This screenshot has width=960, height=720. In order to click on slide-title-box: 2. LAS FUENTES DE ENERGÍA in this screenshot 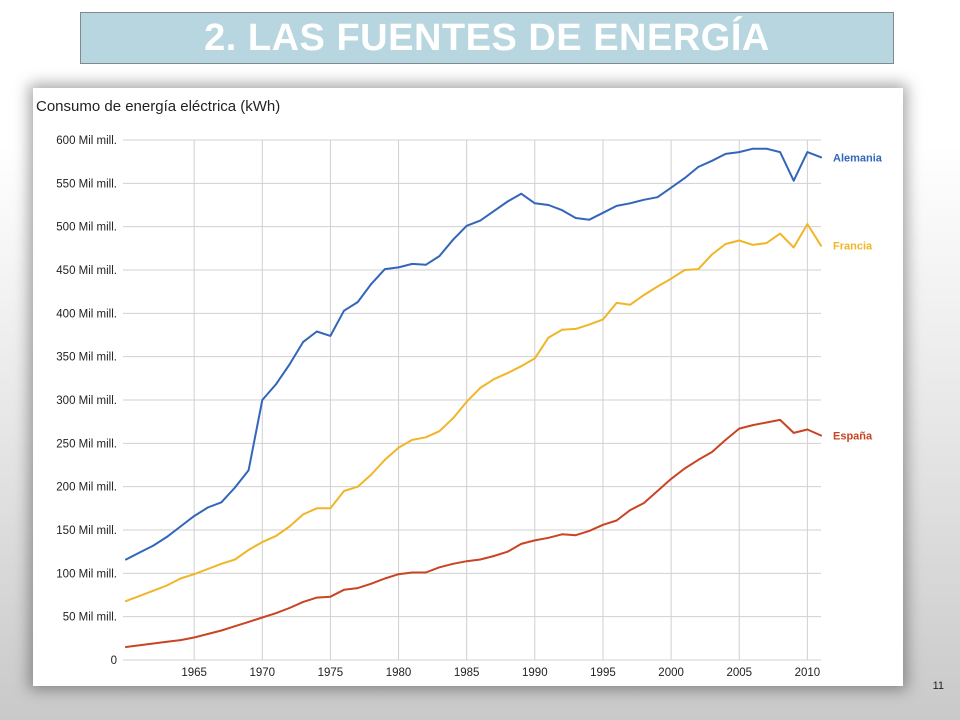, I will do `click(487, 38)`.